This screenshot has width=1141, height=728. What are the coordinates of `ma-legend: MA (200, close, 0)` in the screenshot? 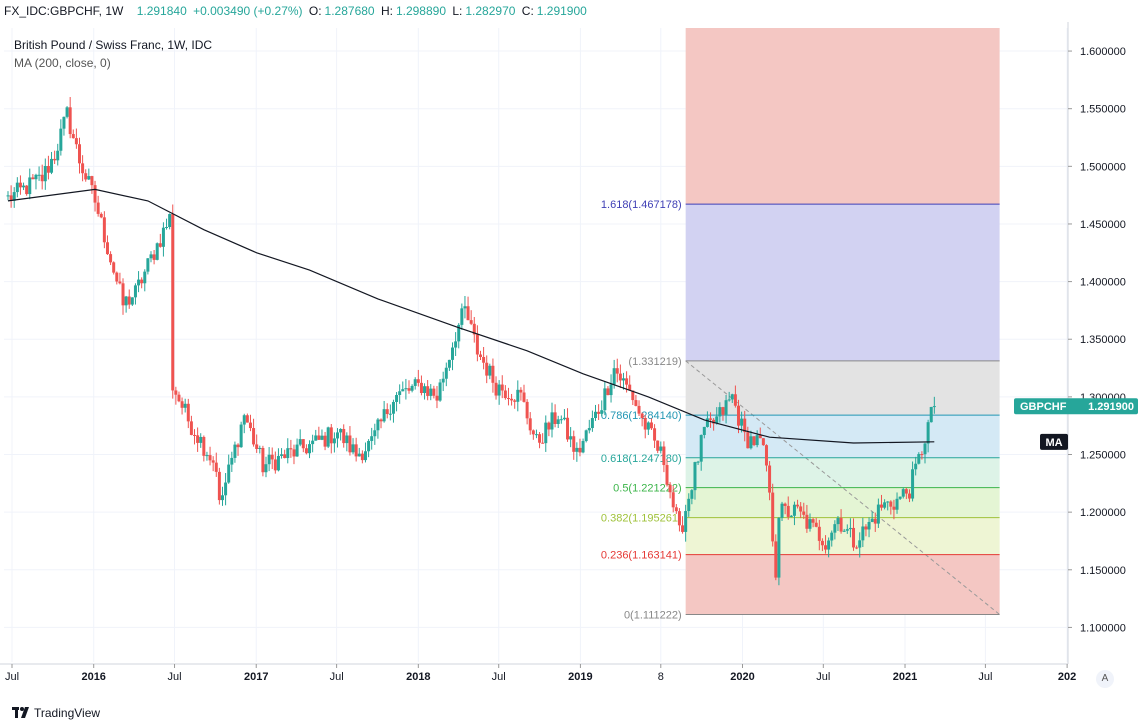 It's located at (62, 63).